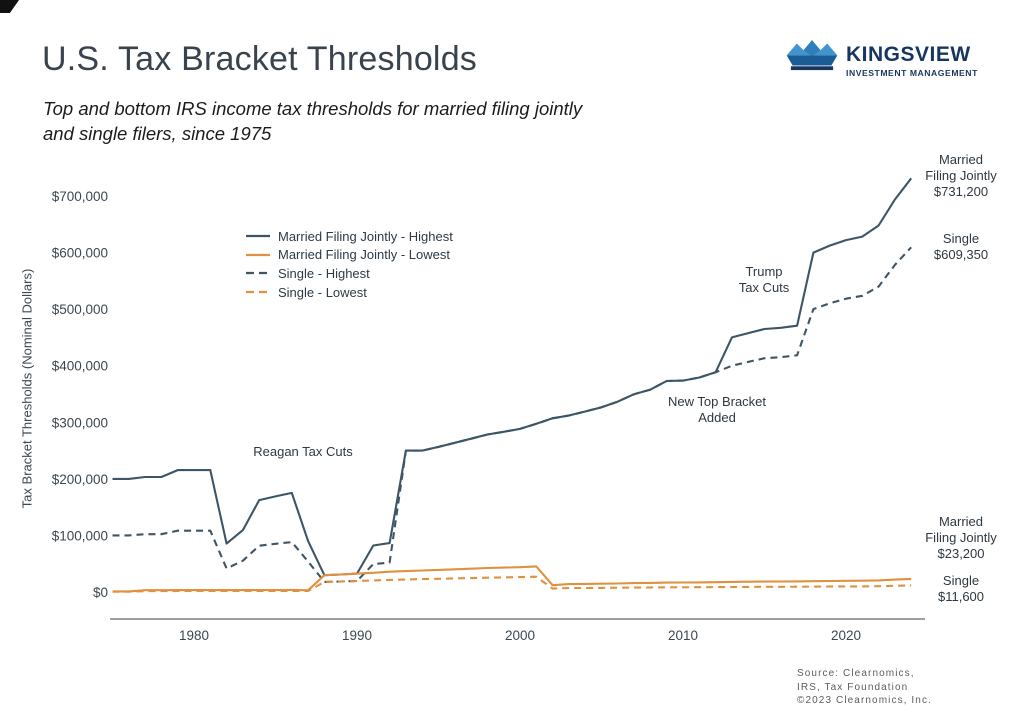 This screenshot has height=721, width=1024. What do you see at coordinates (520, 635) in the screenshot?
I see `x-tick-label: 2000` at bounding box center [520, 635].